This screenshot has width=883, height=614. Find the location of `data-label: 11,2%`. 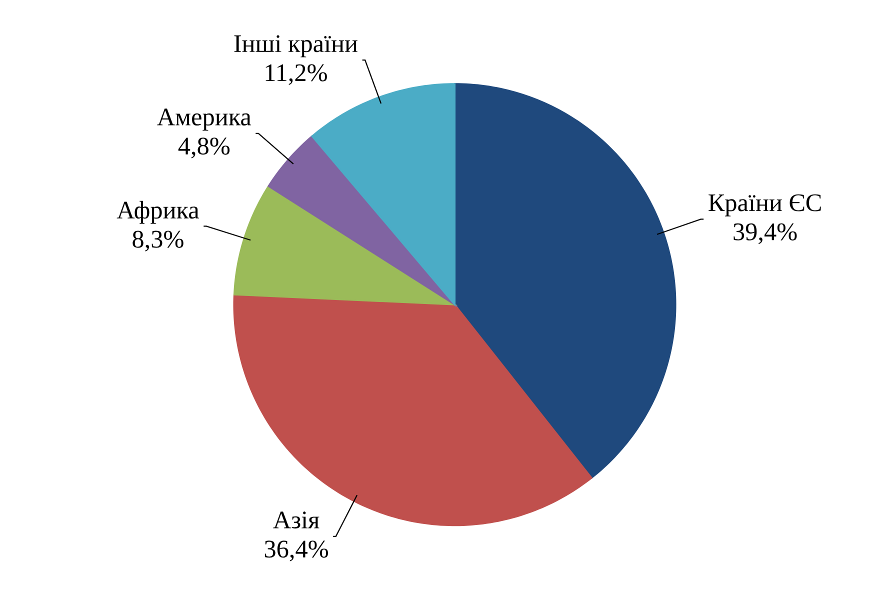

data-label: 11,2% is located at coordinates (296, 75).